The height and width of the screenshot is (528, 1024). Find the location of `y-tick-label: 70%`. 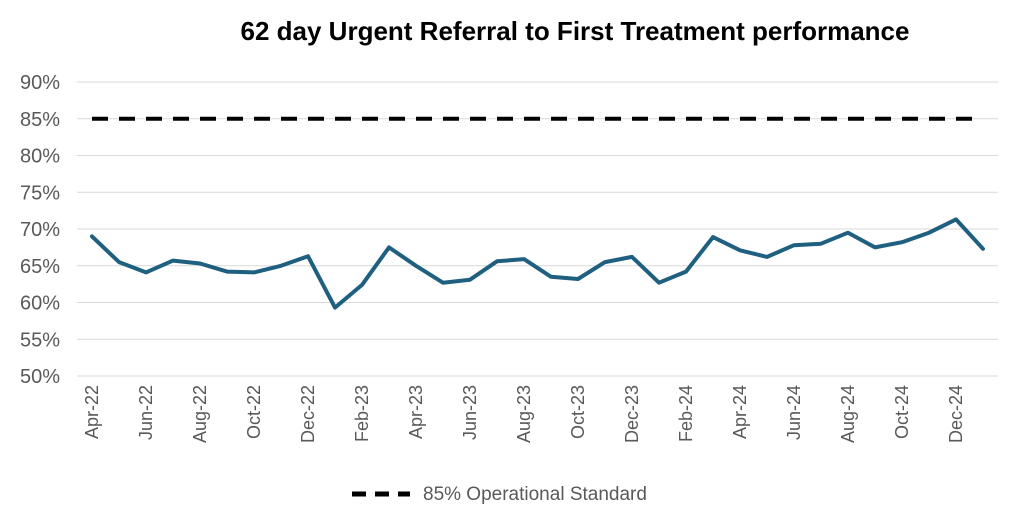

y-tick-label: 70% is located at coordinates (40, 230).